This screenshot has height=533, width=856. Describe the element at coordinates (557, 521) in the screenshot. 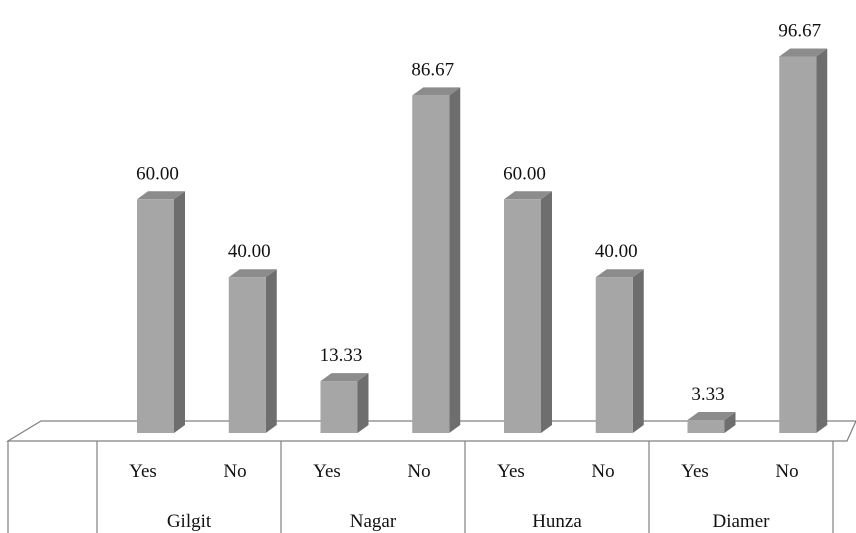

I see `group-label-hunza: Hunza` at that location.